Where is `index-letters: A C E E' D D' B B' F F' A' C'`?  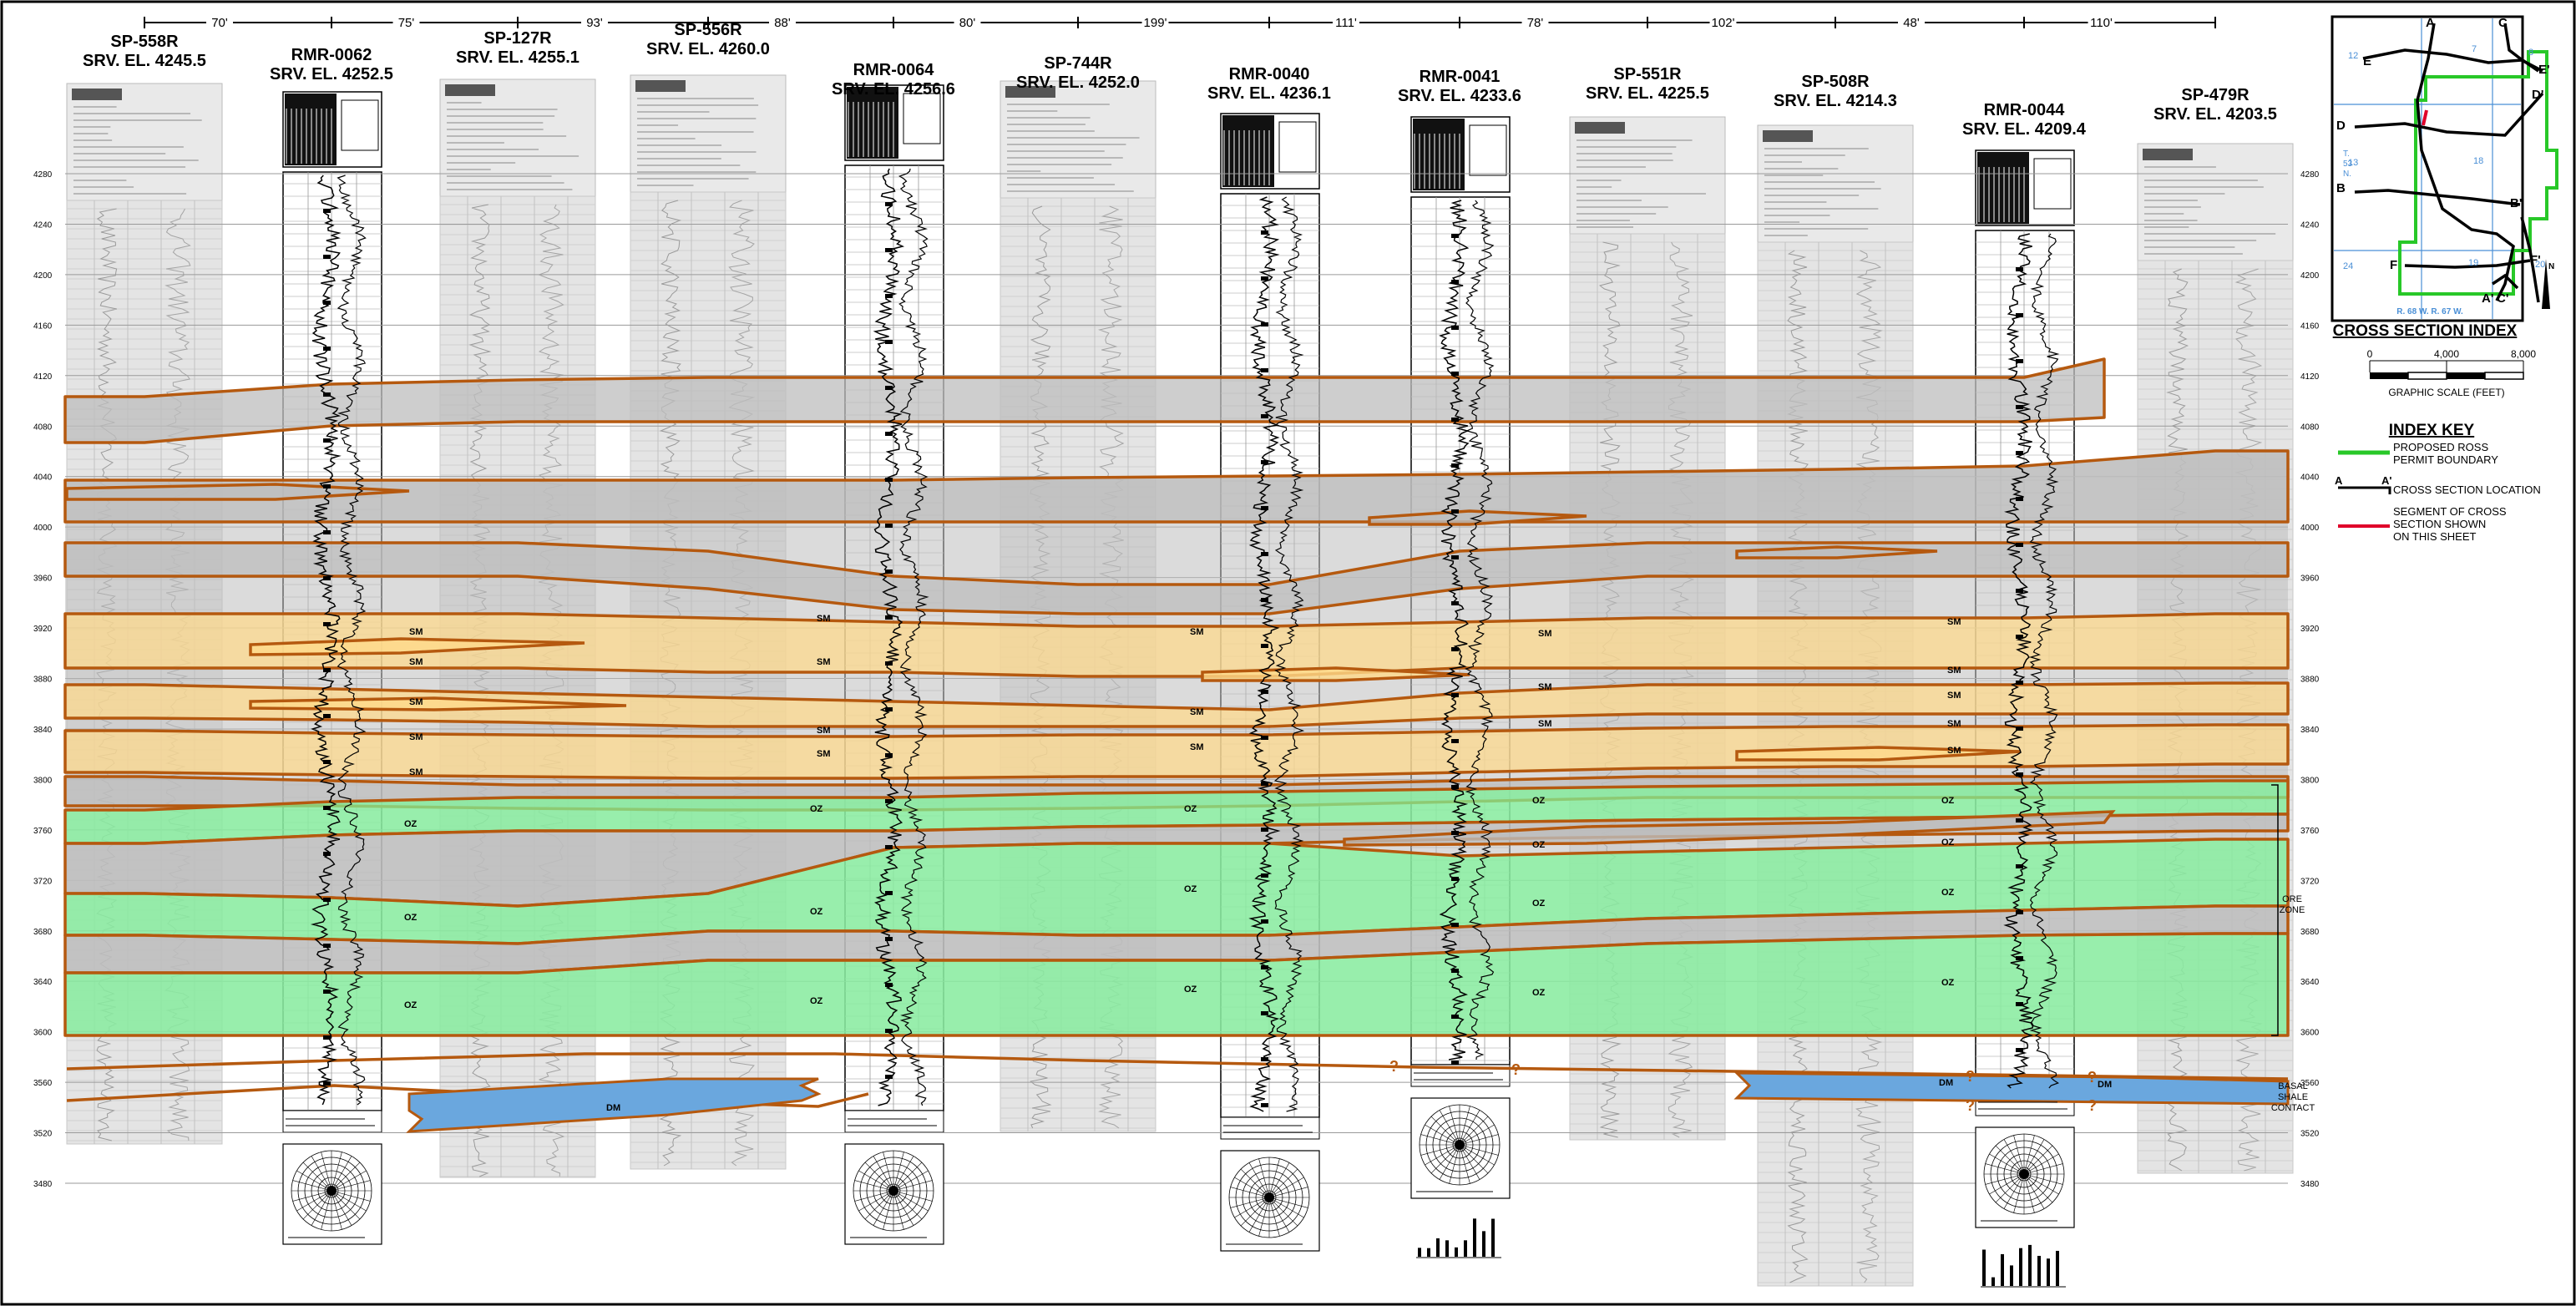 index-letters: A C E E' D D' B B' F F' A' C' is located at coordinates (2443, 161).